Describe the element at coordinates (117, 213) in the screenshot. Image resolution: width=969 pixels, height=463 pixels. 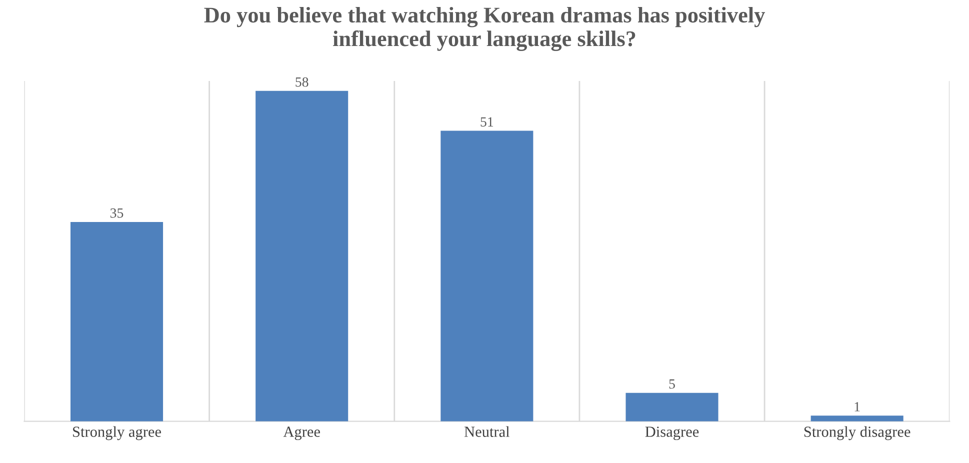
I see `data-label: 35` at that location.